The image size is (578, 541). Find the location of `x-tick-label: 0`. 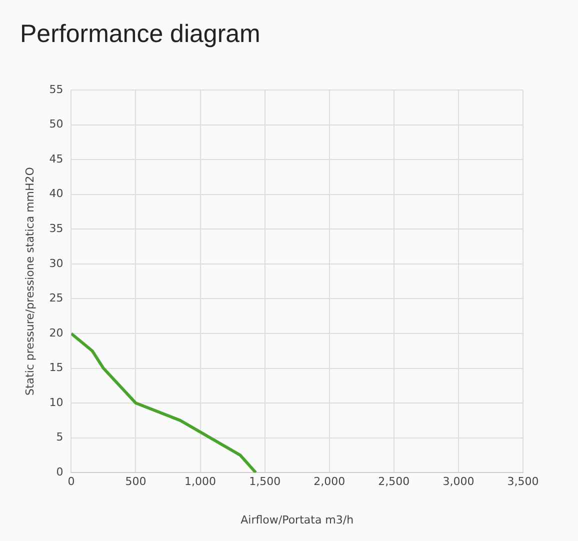

x-tick-label: 0 is located at coordinates (71, 481).